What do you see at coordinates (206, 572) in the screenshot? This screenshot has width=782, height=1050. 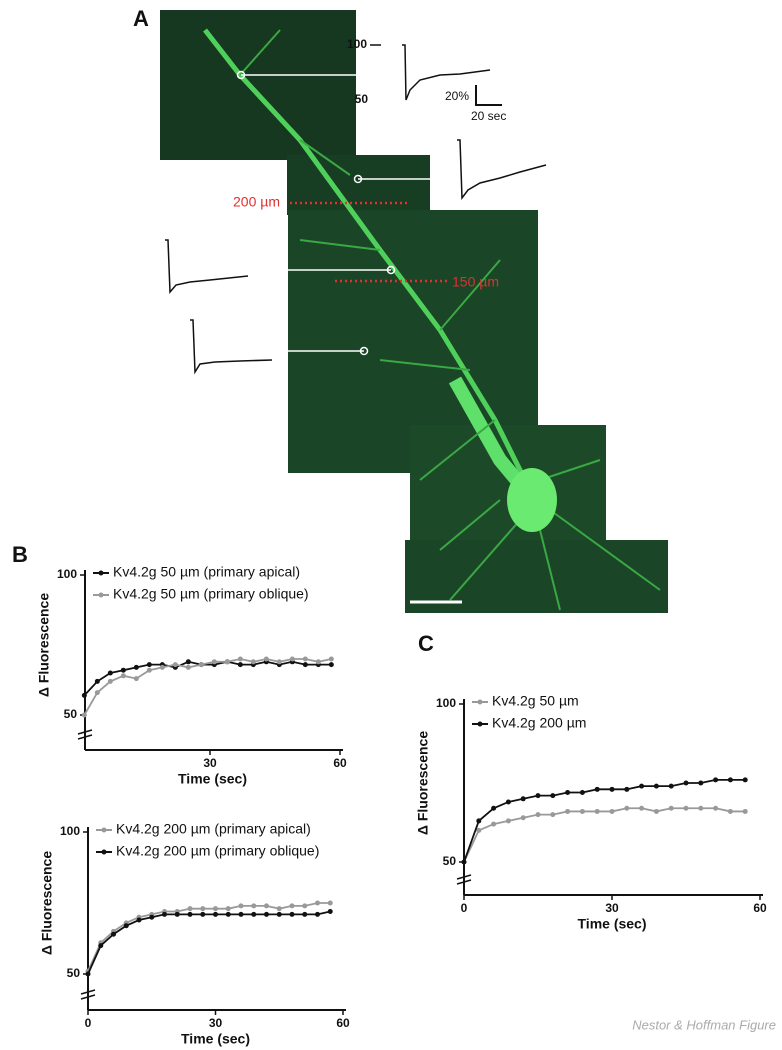 I see `legend-label: Kv4.2g 50 µm (primary apical)` at bounding box center [206, 572].